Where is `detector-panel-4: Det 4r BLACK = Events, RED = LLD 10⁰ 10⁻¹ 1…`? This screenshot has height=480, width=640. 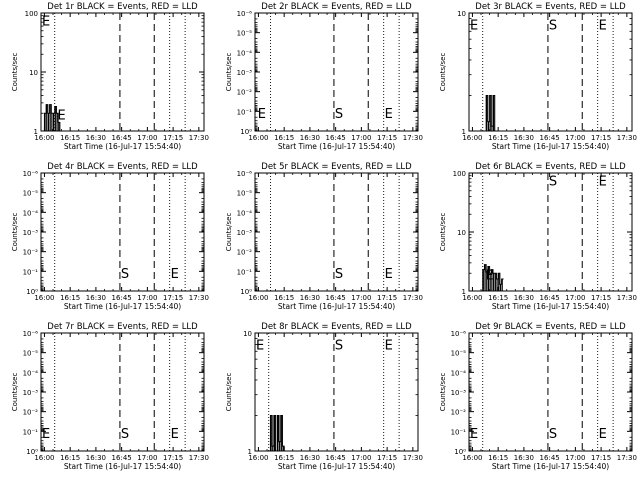 detector-panel-4: Det 4r BLACK = Events, RED = LLD 10⁰ 10⁻¹ 1… is located at coordinates (110, 236).